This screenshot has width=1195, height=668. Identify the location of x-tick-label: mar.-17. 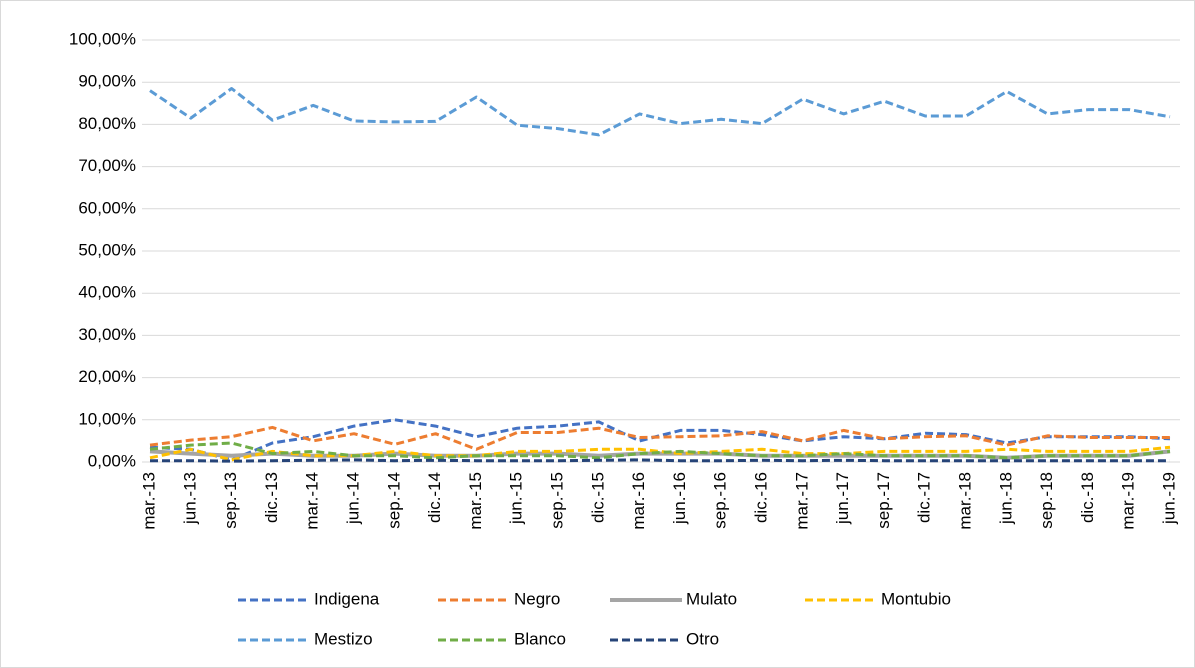
(801, 501).